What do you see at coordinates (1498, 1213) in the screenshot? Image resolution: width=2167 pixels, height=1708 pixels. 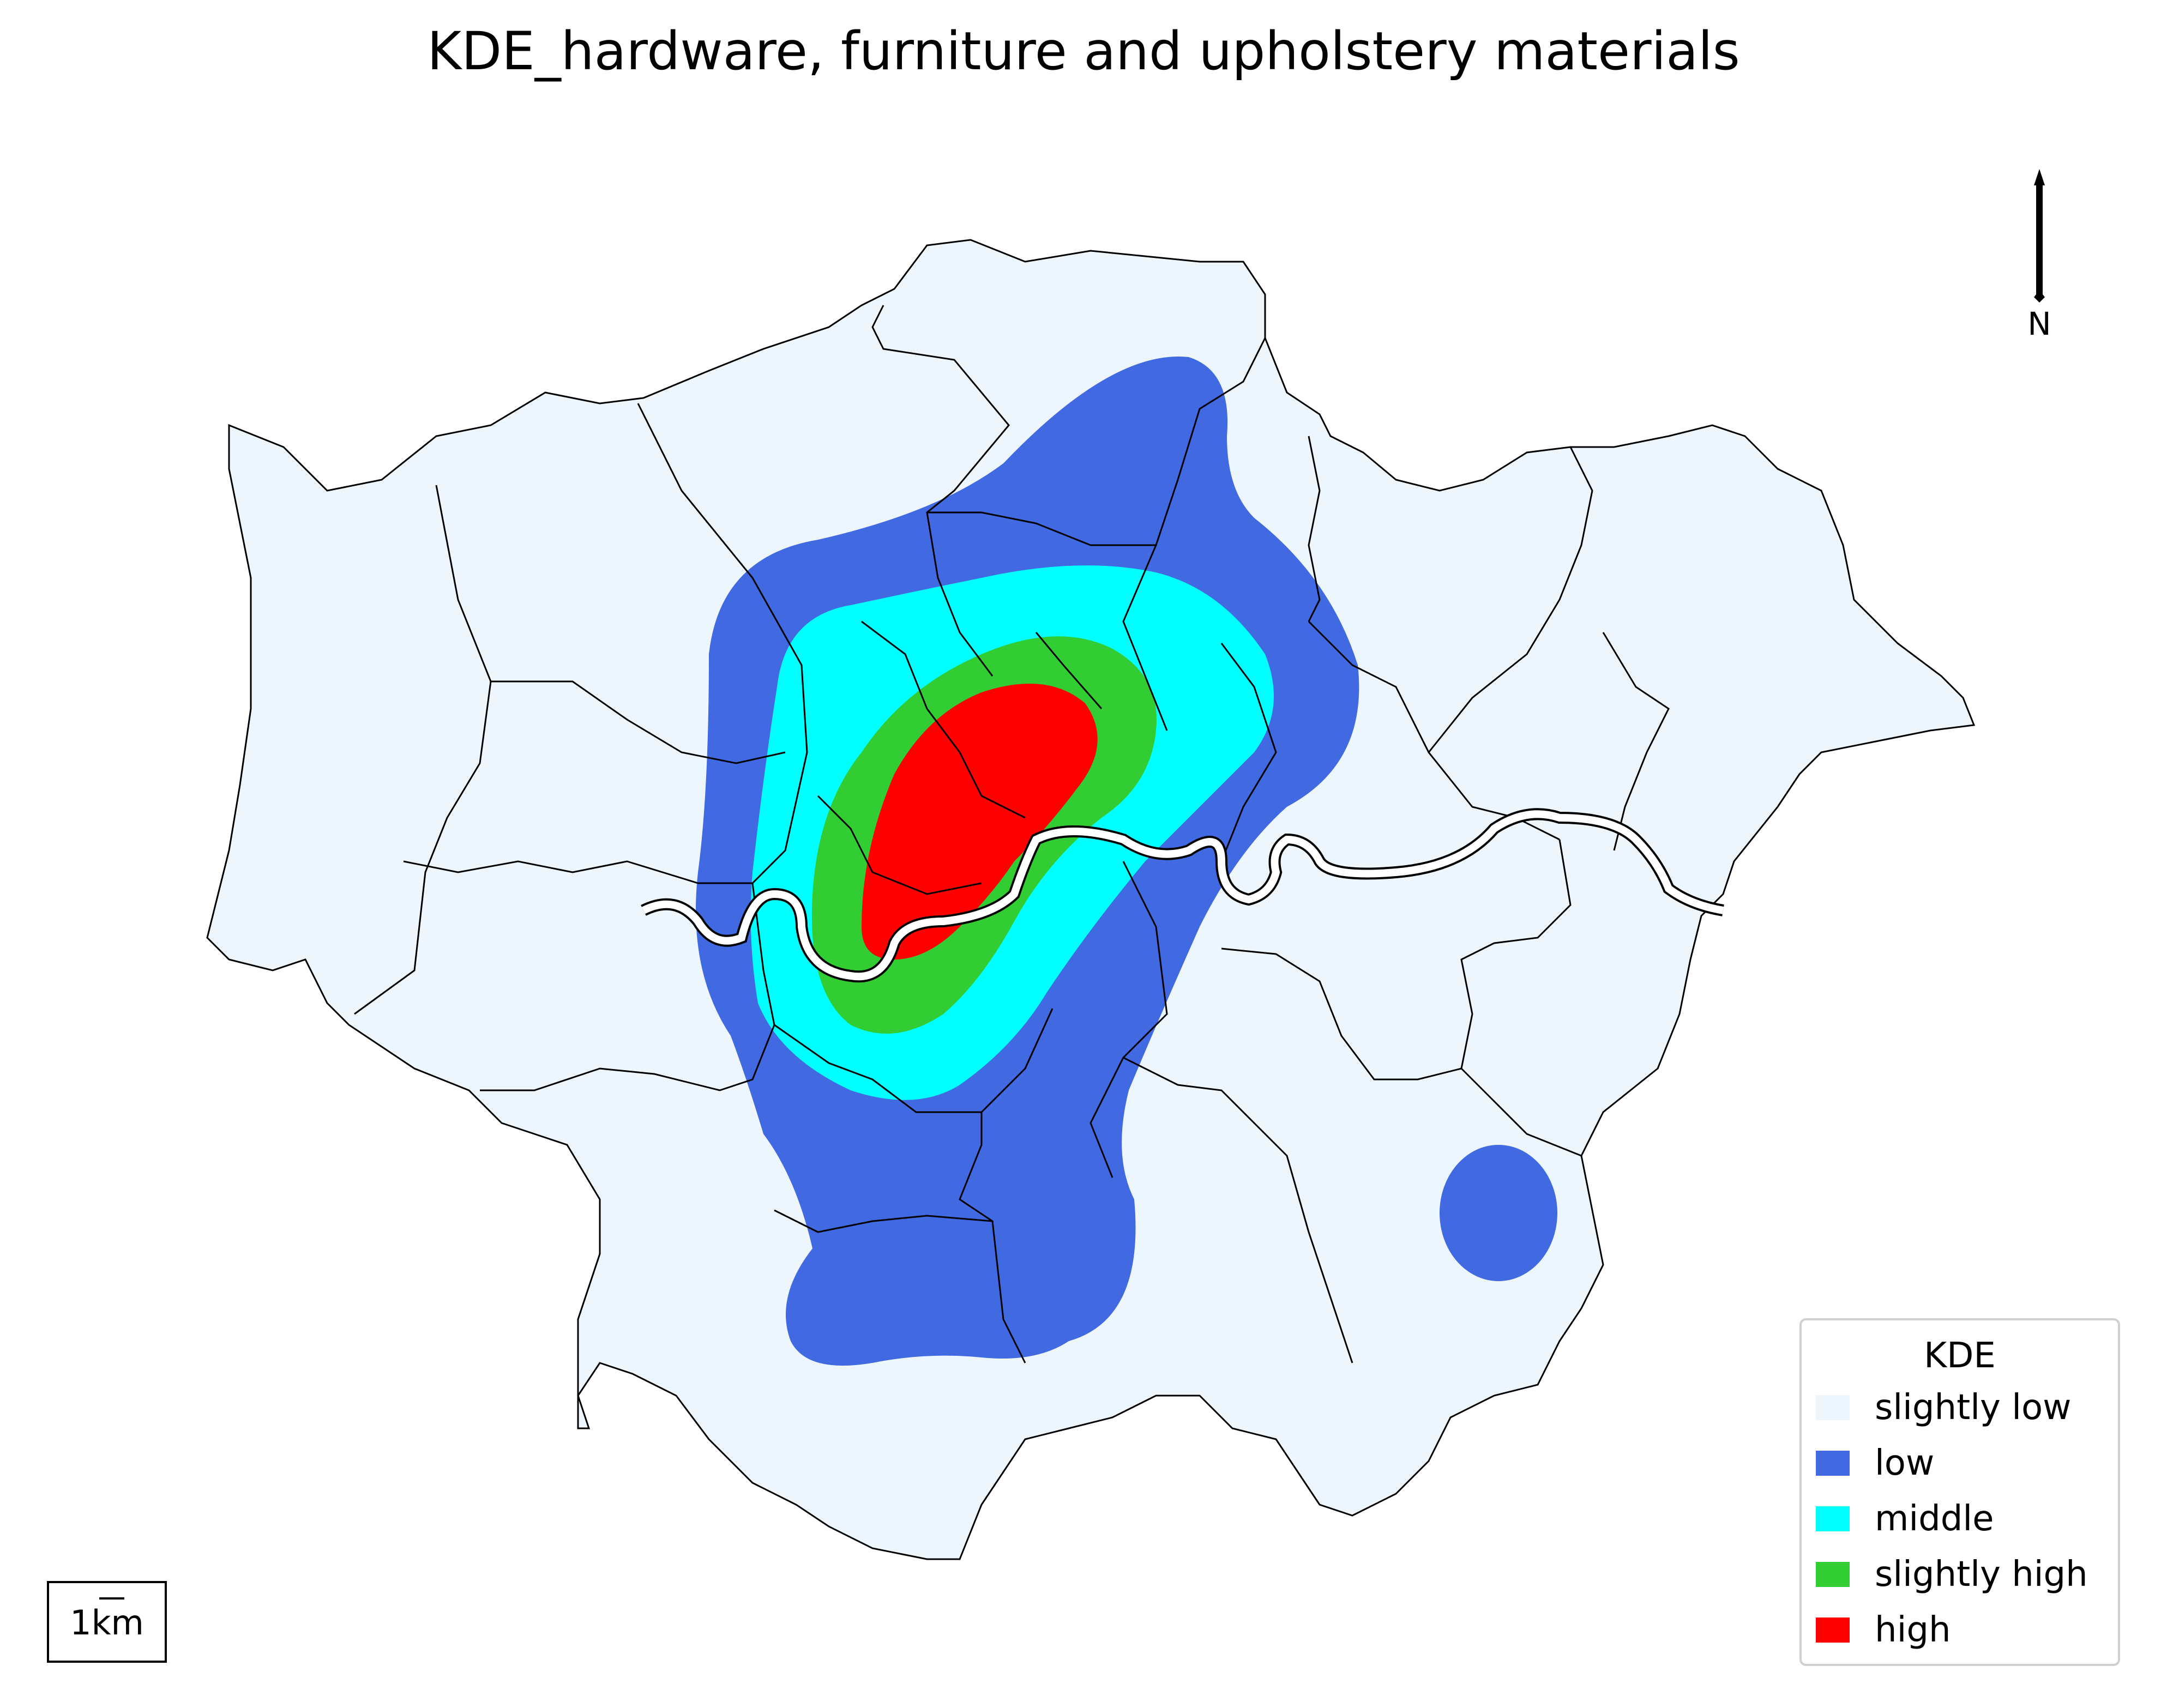 I see `kde-low-southeast` at bounding box center [1498, 1213].